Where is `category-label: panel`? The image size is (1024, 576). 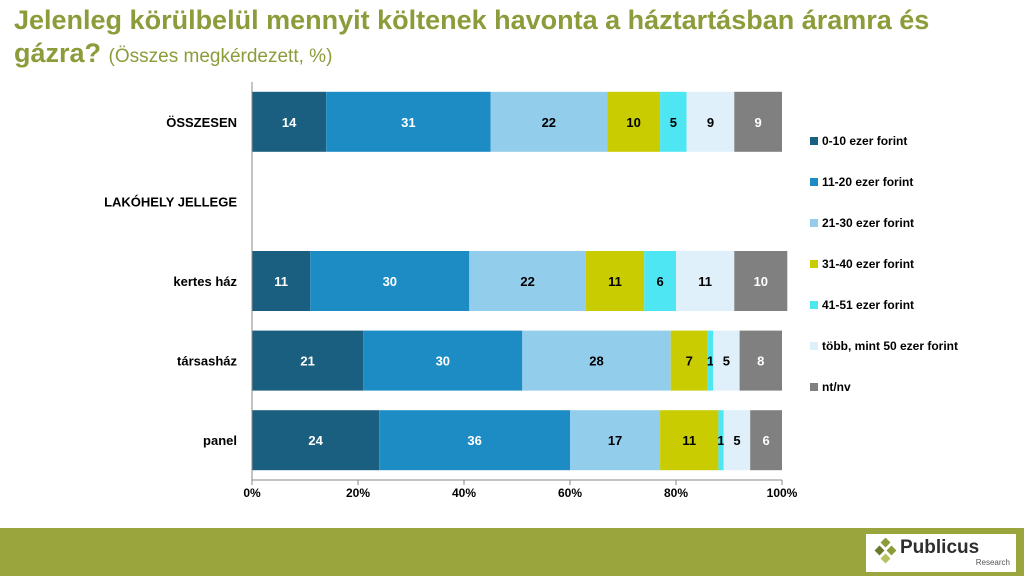 category-label: panel is located at coordinates (220, 440).